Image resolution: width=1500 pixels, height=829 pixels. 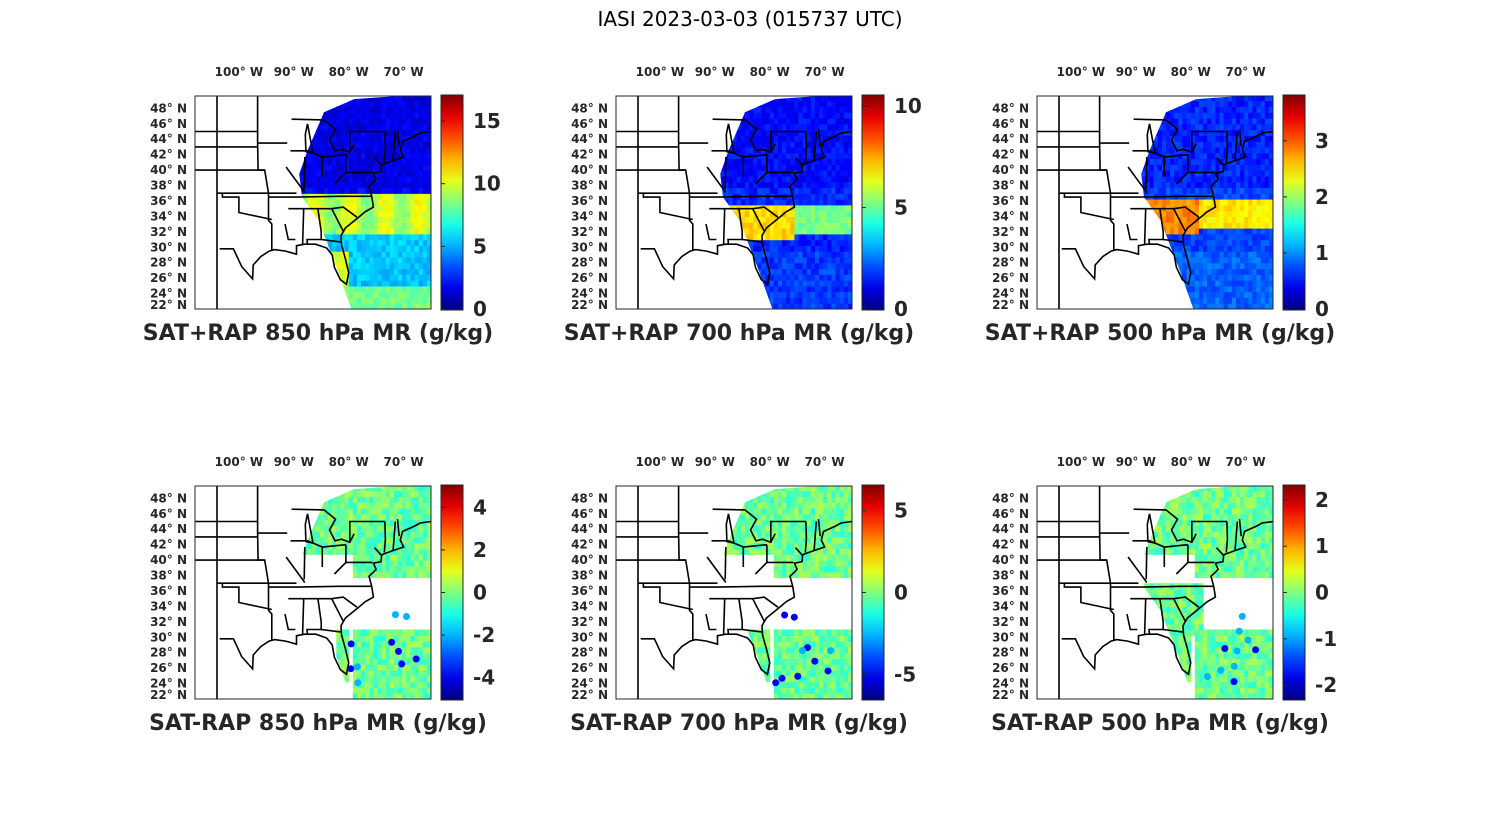 What do you see at coordinates (715, 72) in the screenshot?
I see `lon-tick-label: 90° W` at bounding box center [715, 72].